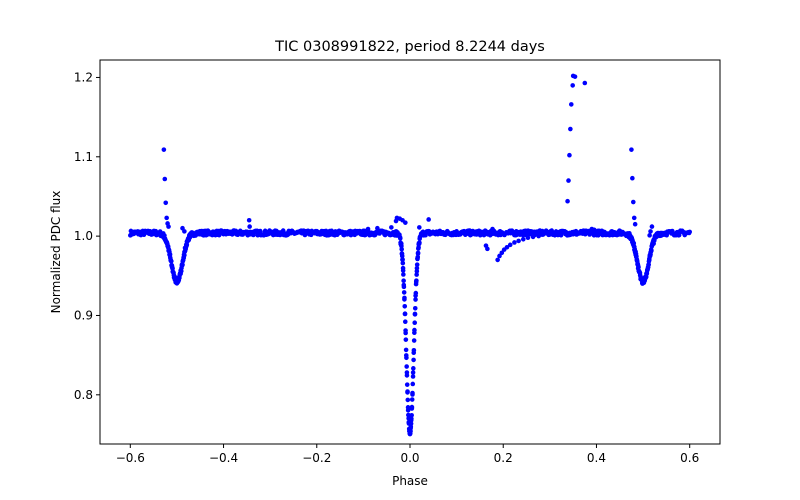 The height and width of the screenshot is (500, 800). I want to click on y-axis-label: Normalized PDC flux, so click(56, 252).